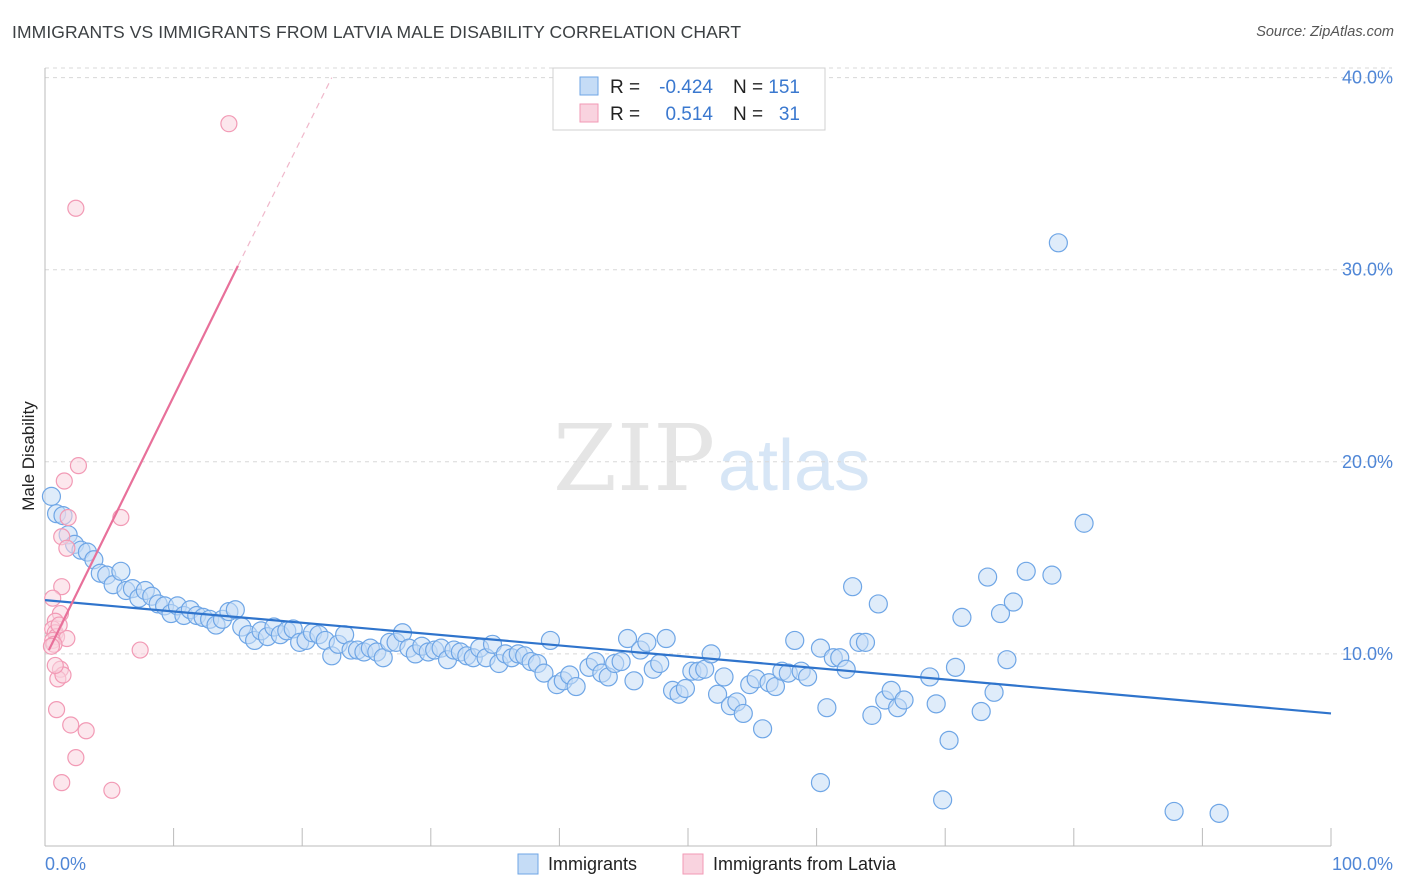  Describe the element at coordinates (689, 99) in the screenshot. I see `stats-box: R = -0.424 N = 151 R = 0.514 N = 31` at that location.